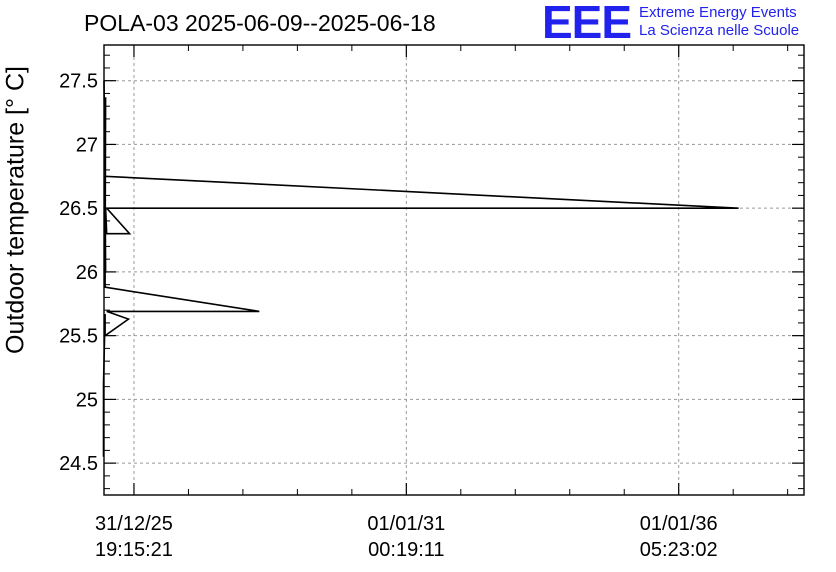 The width and height of the screenshot is (836, 572). Describe the element at coordinates (587, 24) in the screenshot. I see `logo-mark: EEE` at that location.